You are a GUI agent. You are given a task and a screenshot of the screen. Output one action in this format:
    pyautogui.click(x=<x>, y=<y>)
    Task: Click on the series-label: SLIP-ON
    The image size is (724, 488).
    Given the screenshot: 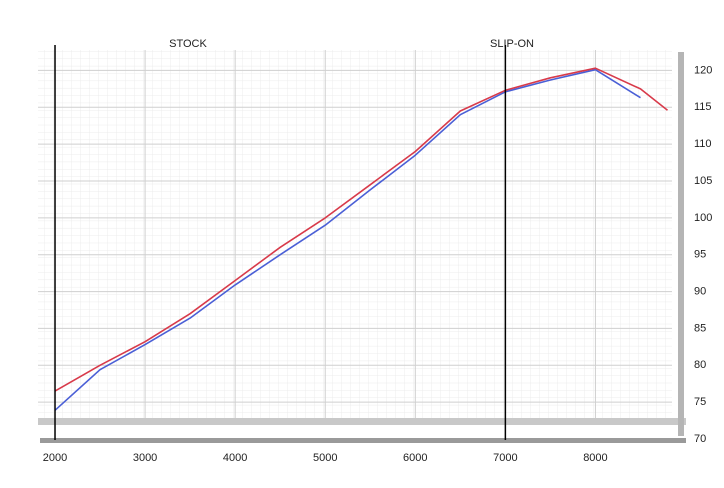 What is the action you would take?
    pyautogui.click(x=512, y=44)
    